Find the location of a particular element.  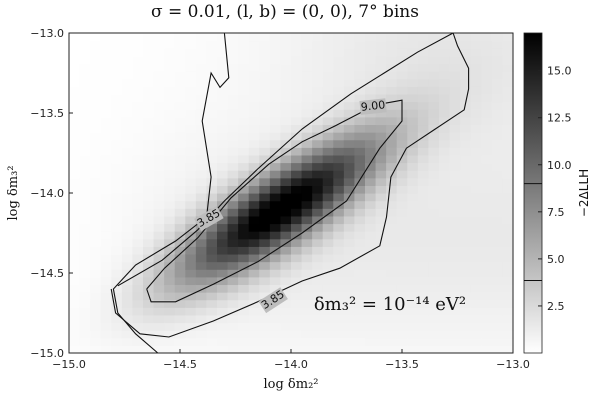

colorbar is located at coordinates (533, 193).